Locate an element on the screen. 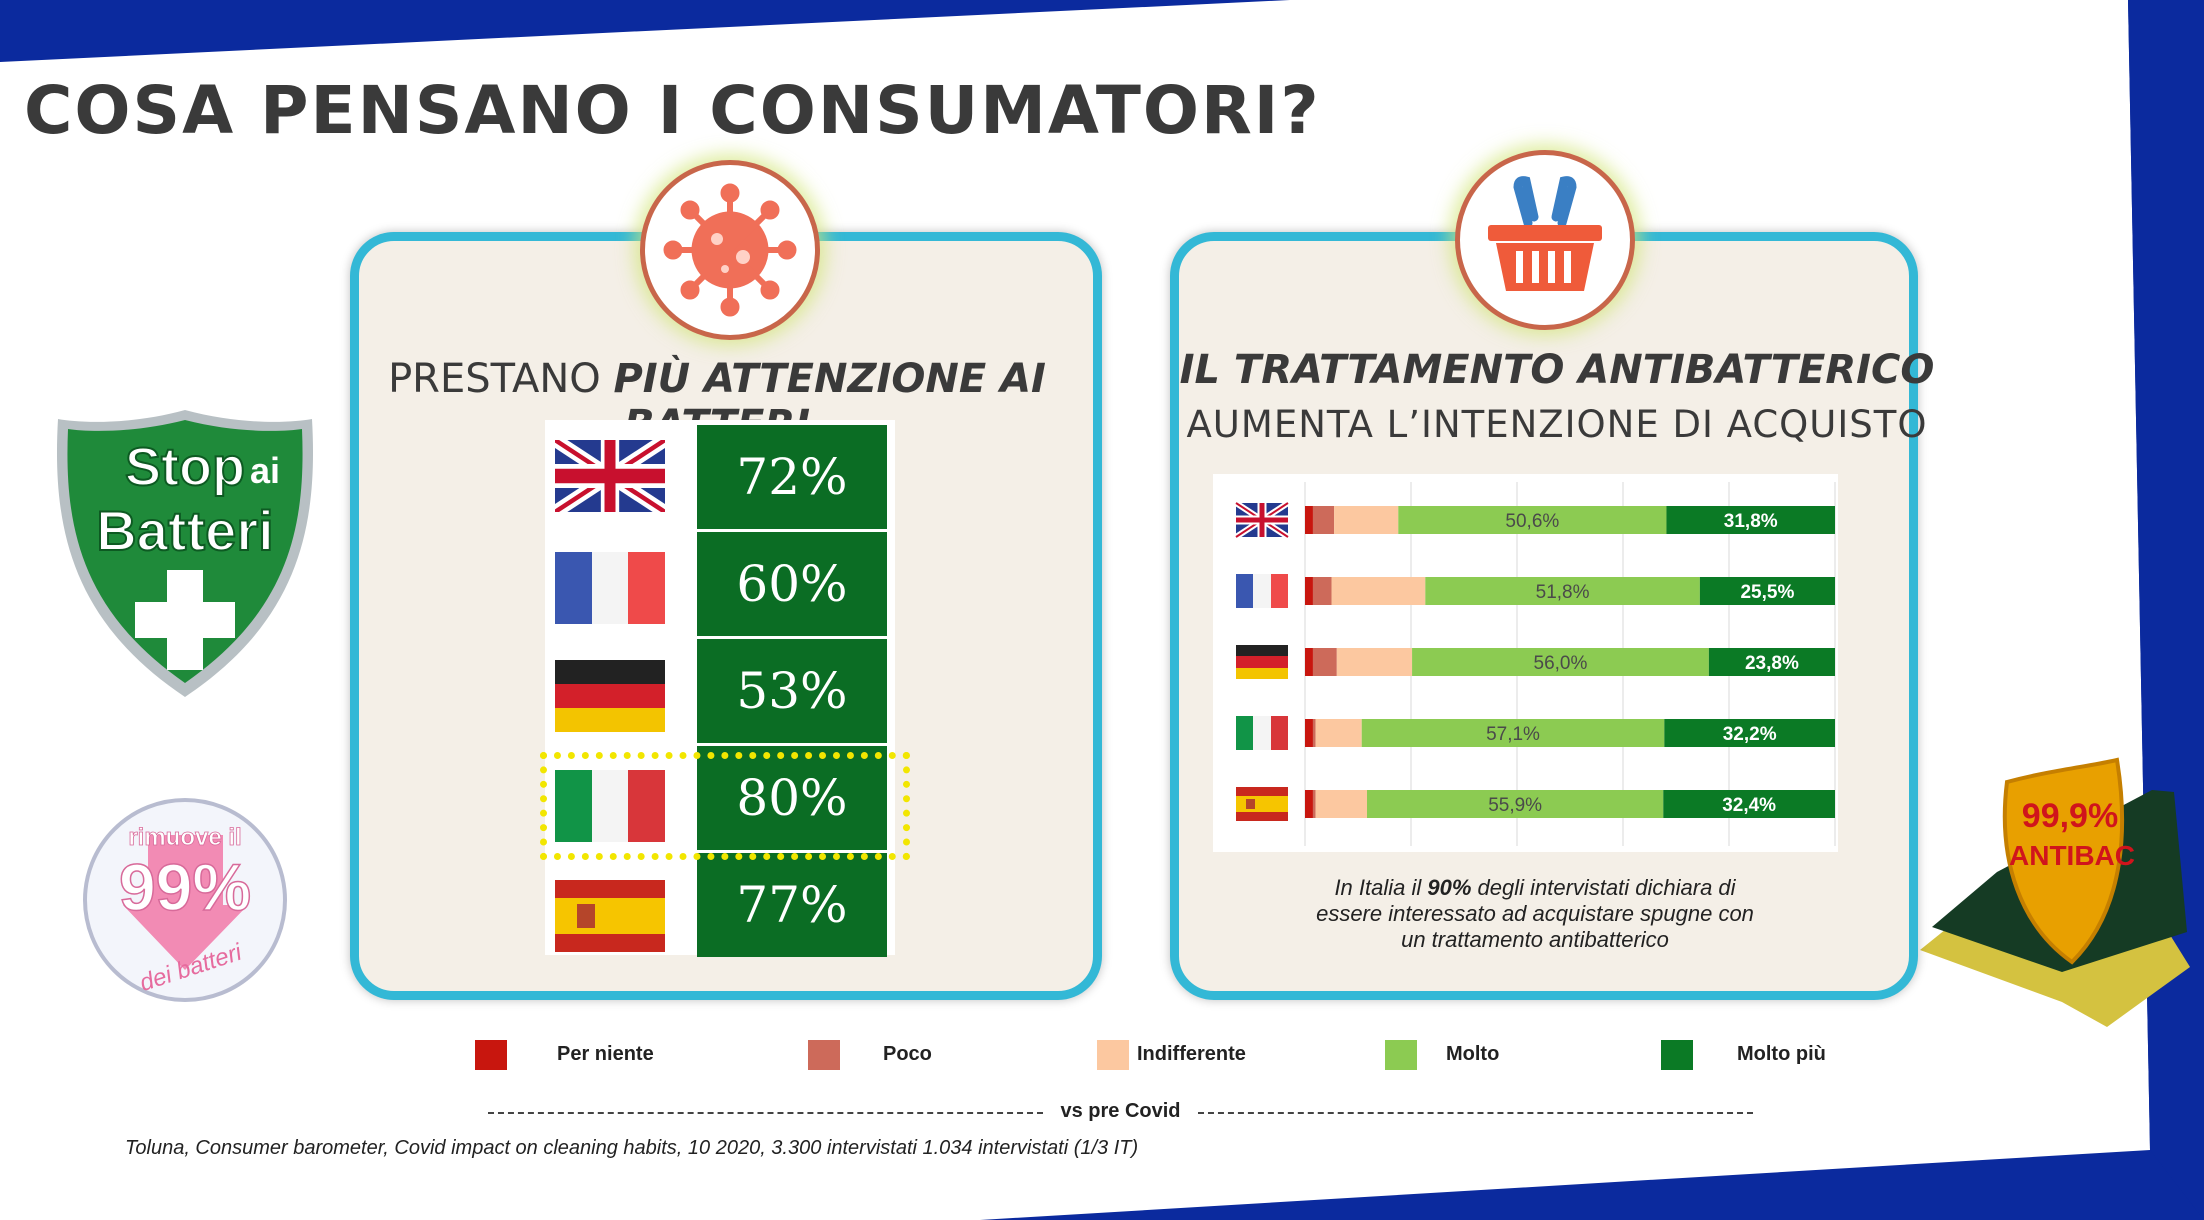  shopping-basket-icon is located at coordinates (1545, 233).